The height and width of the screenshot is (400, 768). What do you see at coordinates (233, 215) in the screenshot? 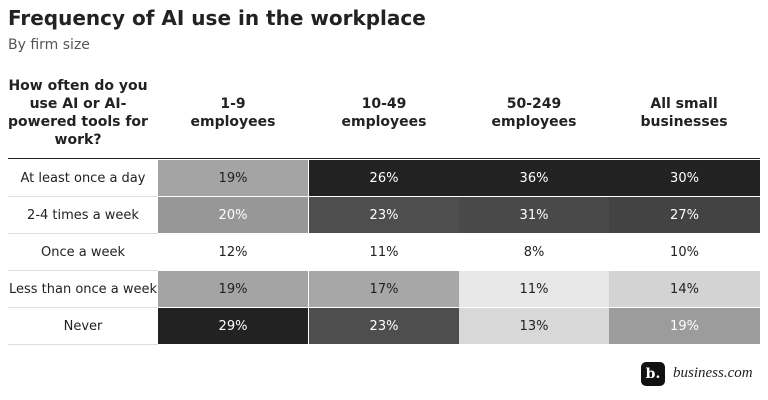
I see `heat-cell: 20%` at bounding box center [233, 215].